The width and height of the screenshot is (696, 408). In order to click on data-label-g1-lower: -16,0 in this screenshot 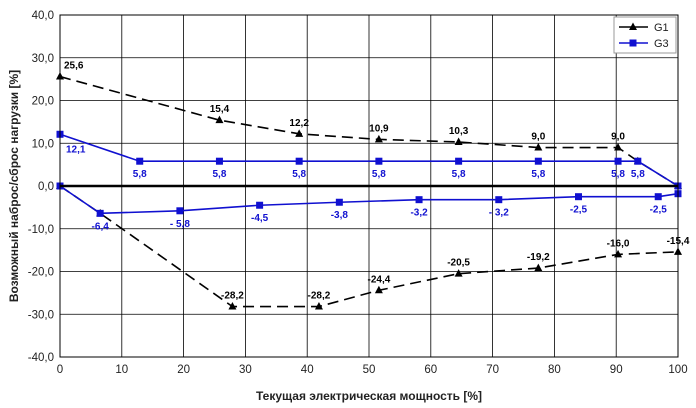, I will do `click(618, 243)`.